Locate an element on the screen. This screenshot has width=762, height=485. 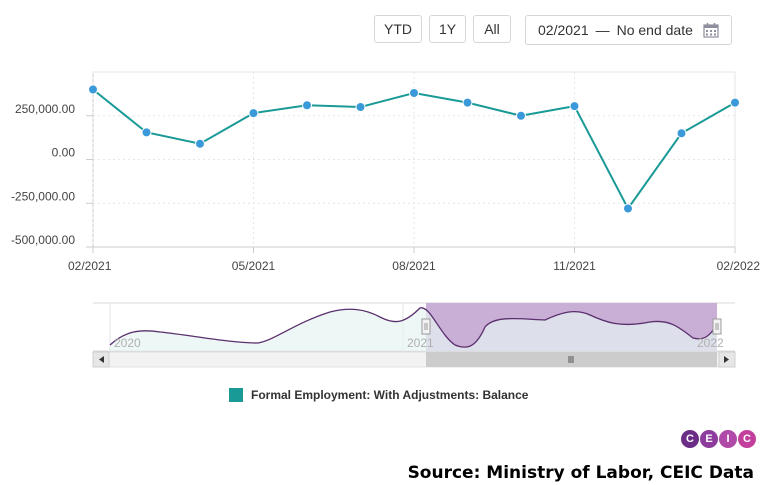
ceic-logo: C E I C is located at coordinates (718, 439).